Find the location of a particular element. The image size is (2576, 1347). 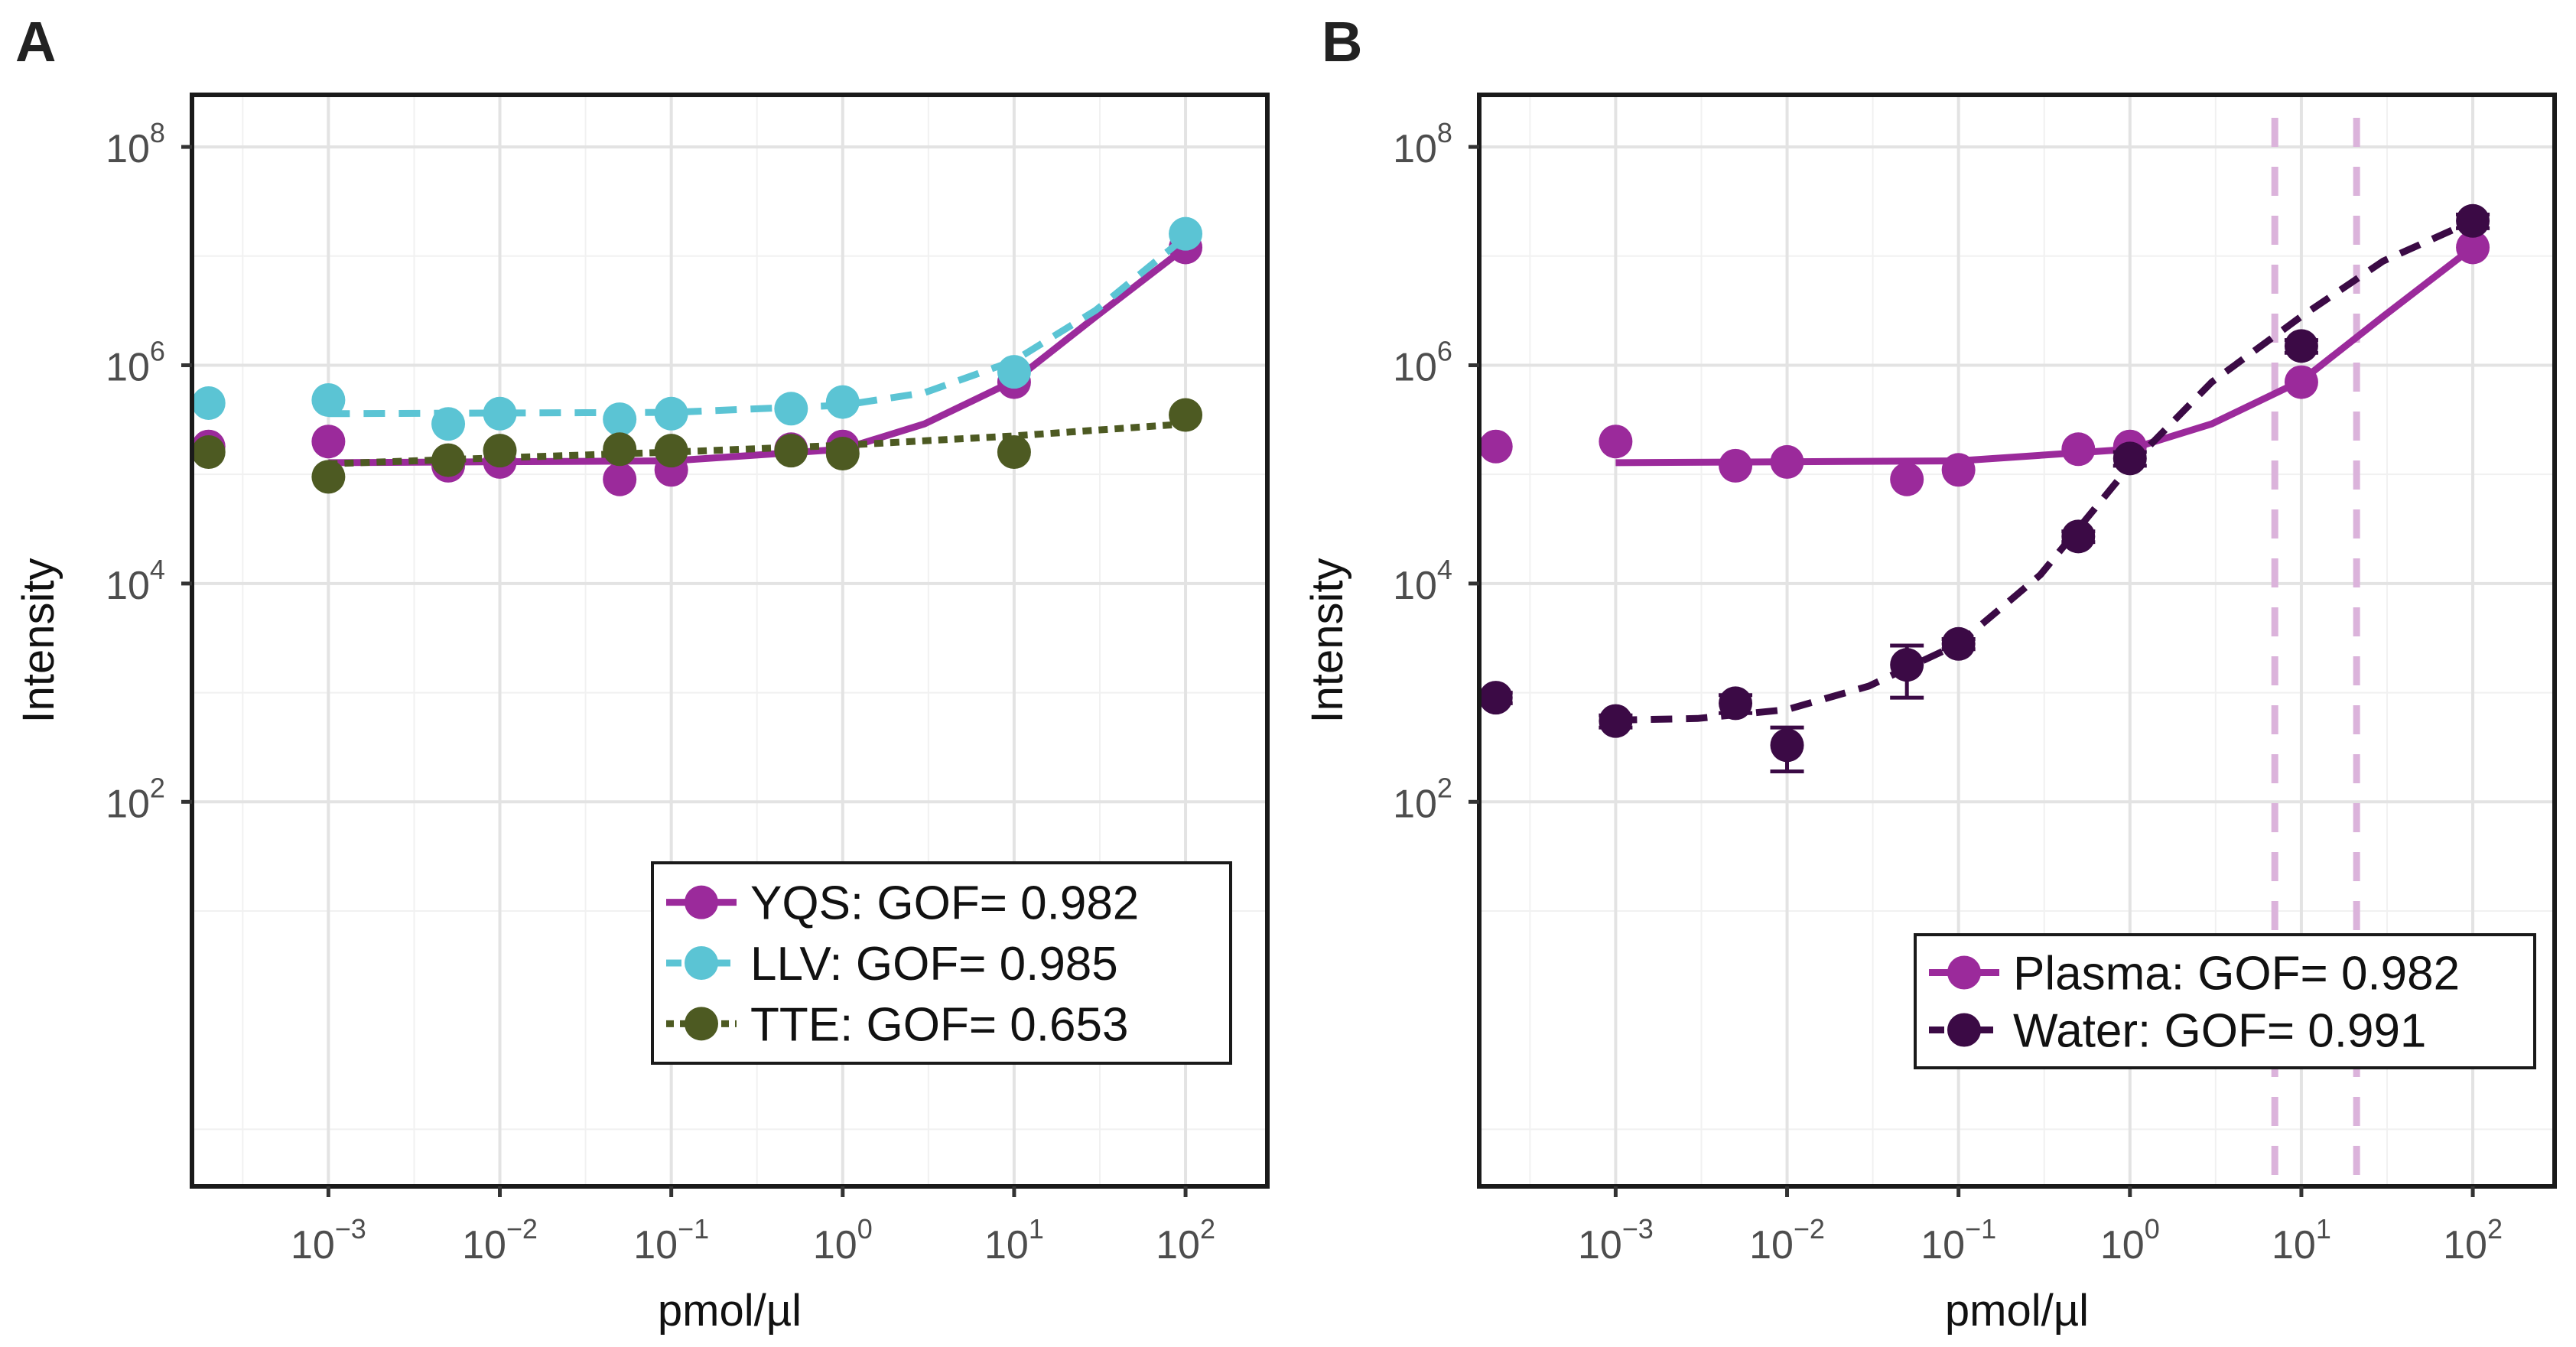

fit-line-llv is located at coordinates (758, 326).